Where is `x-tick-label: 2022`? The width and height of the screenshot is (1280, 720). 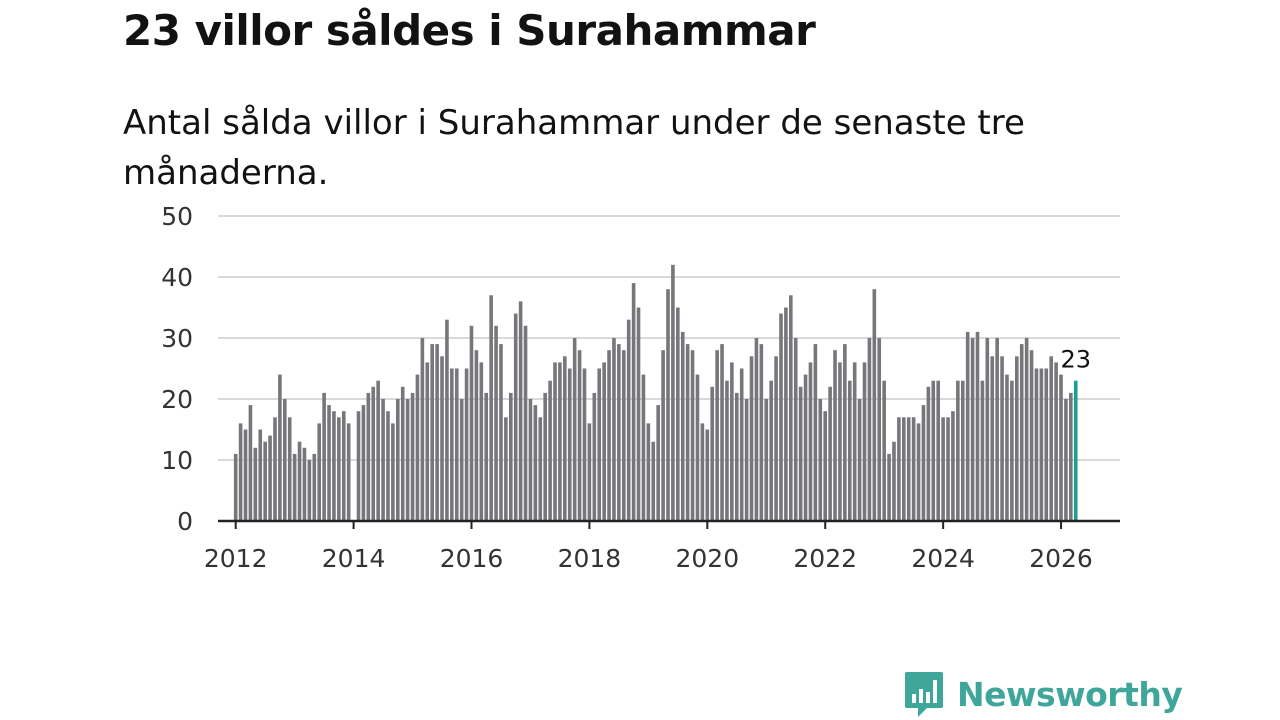
x-tick-label: 2022 is located at coordinates (825, 558).